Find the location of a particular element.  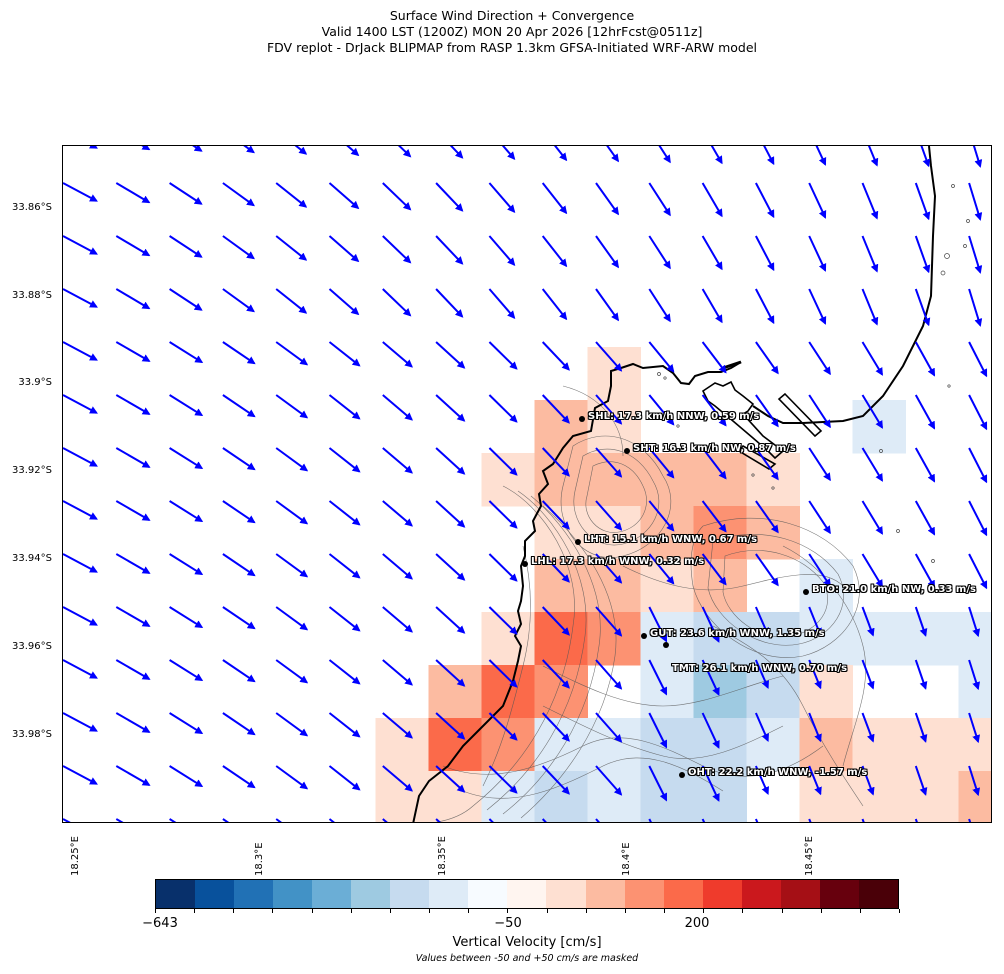

station-label-bto: BTO: 21.0 km/h NW, 0.33 m/s is located at coordinates (894, 589).